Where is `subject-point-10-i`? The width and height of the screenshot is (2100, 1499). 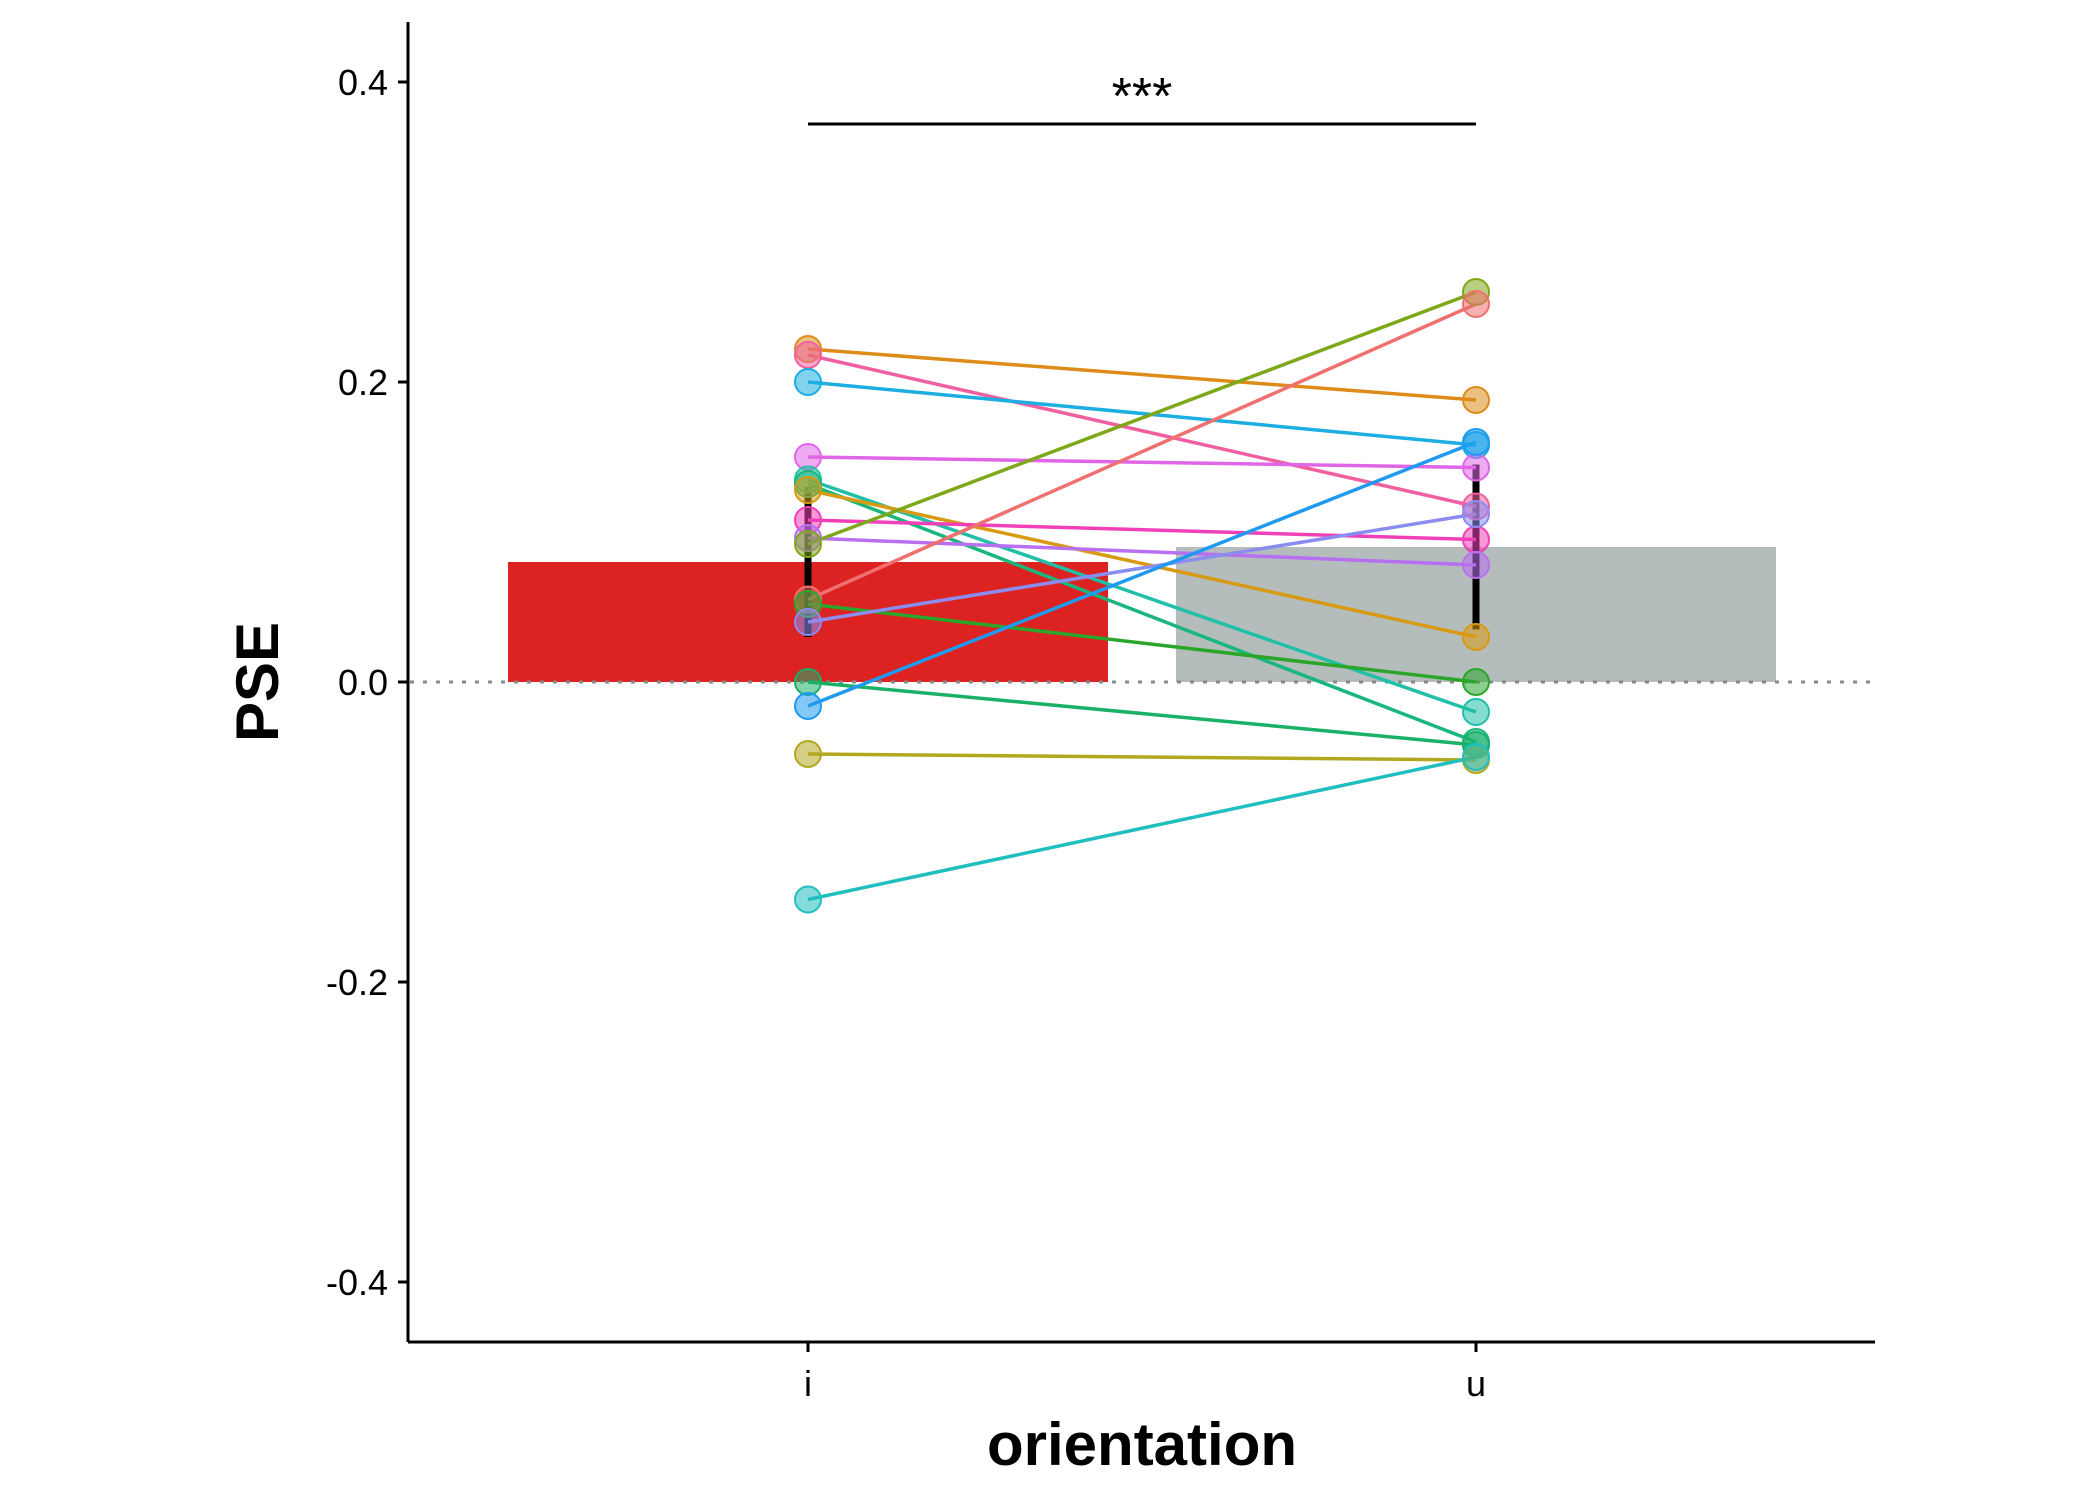 subject-point-10-i is located at coordinates (808, 544).